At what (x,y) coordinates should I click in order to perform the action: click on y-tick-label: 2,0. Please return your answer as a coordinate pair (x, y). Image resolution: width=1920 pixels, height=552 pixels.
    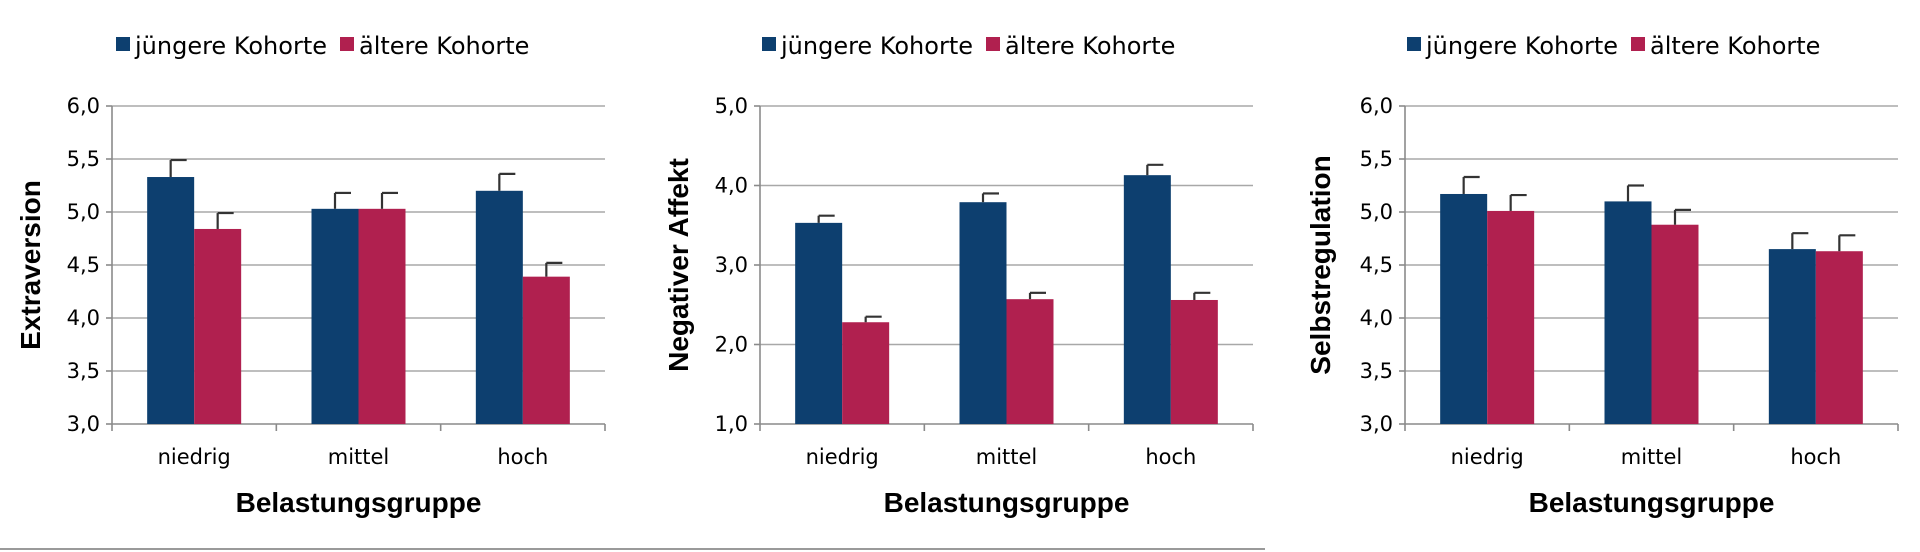
    Looking at the image, I should click on (731, 345).